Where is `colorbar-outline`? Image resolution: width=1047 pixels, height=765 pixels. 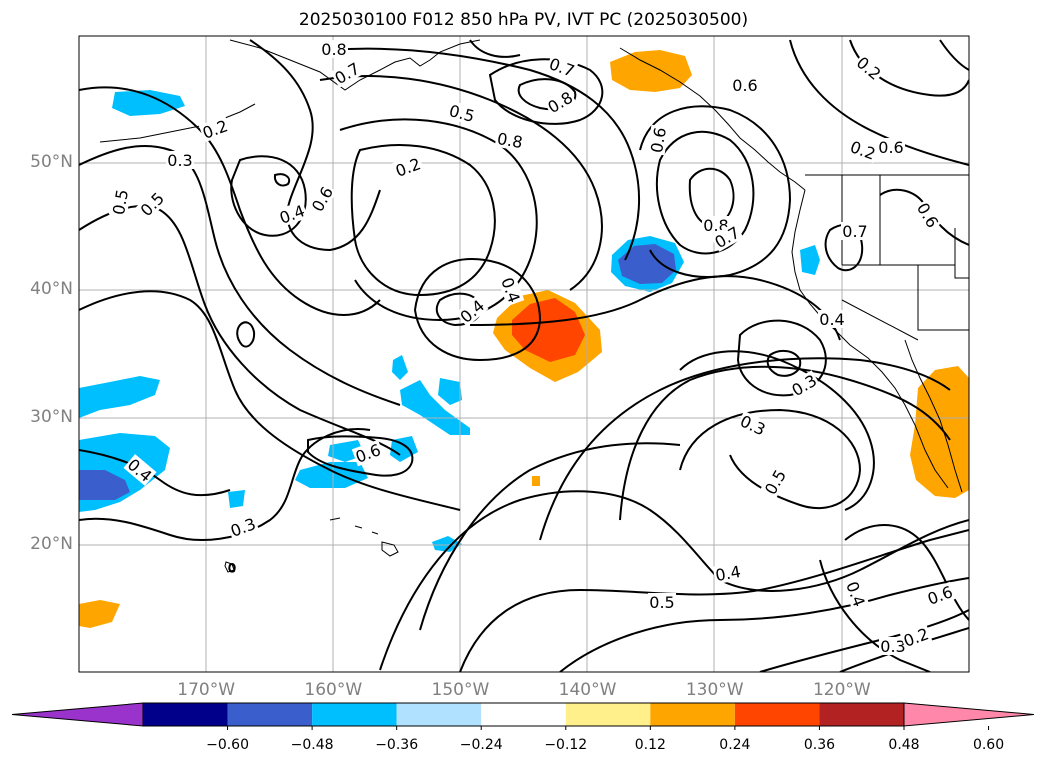
colorbar-outline is located at coordinates (523, 714).